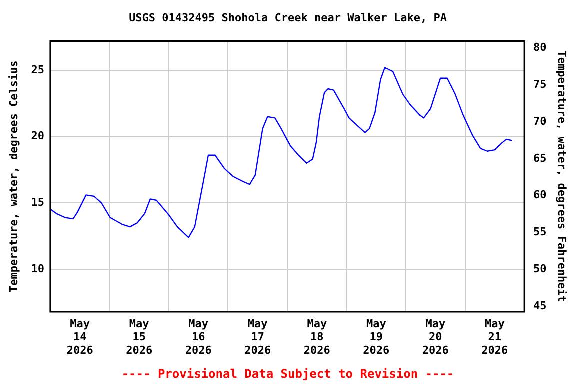  I want to click on x-tick-label: May 20 2026, so click(436, 337).